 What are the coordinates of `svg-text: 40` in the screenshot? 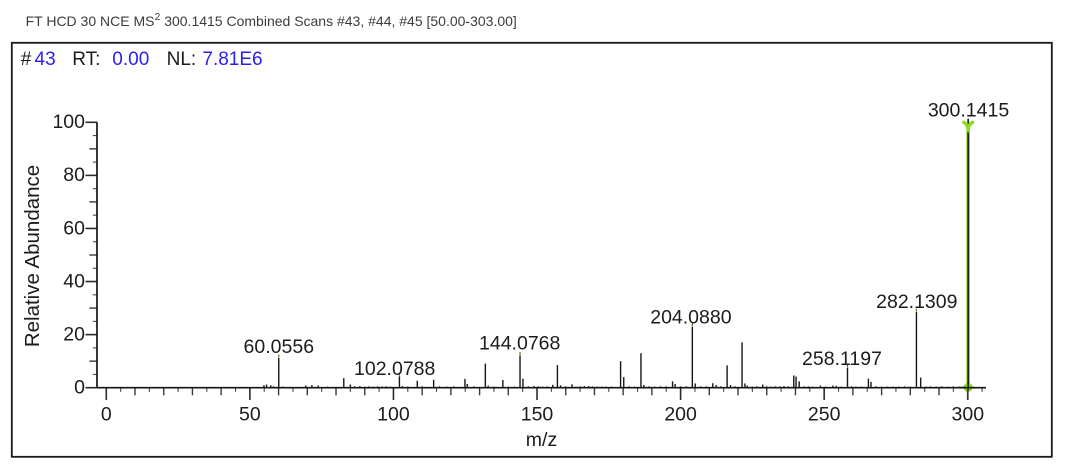 It's located at (74, 281).